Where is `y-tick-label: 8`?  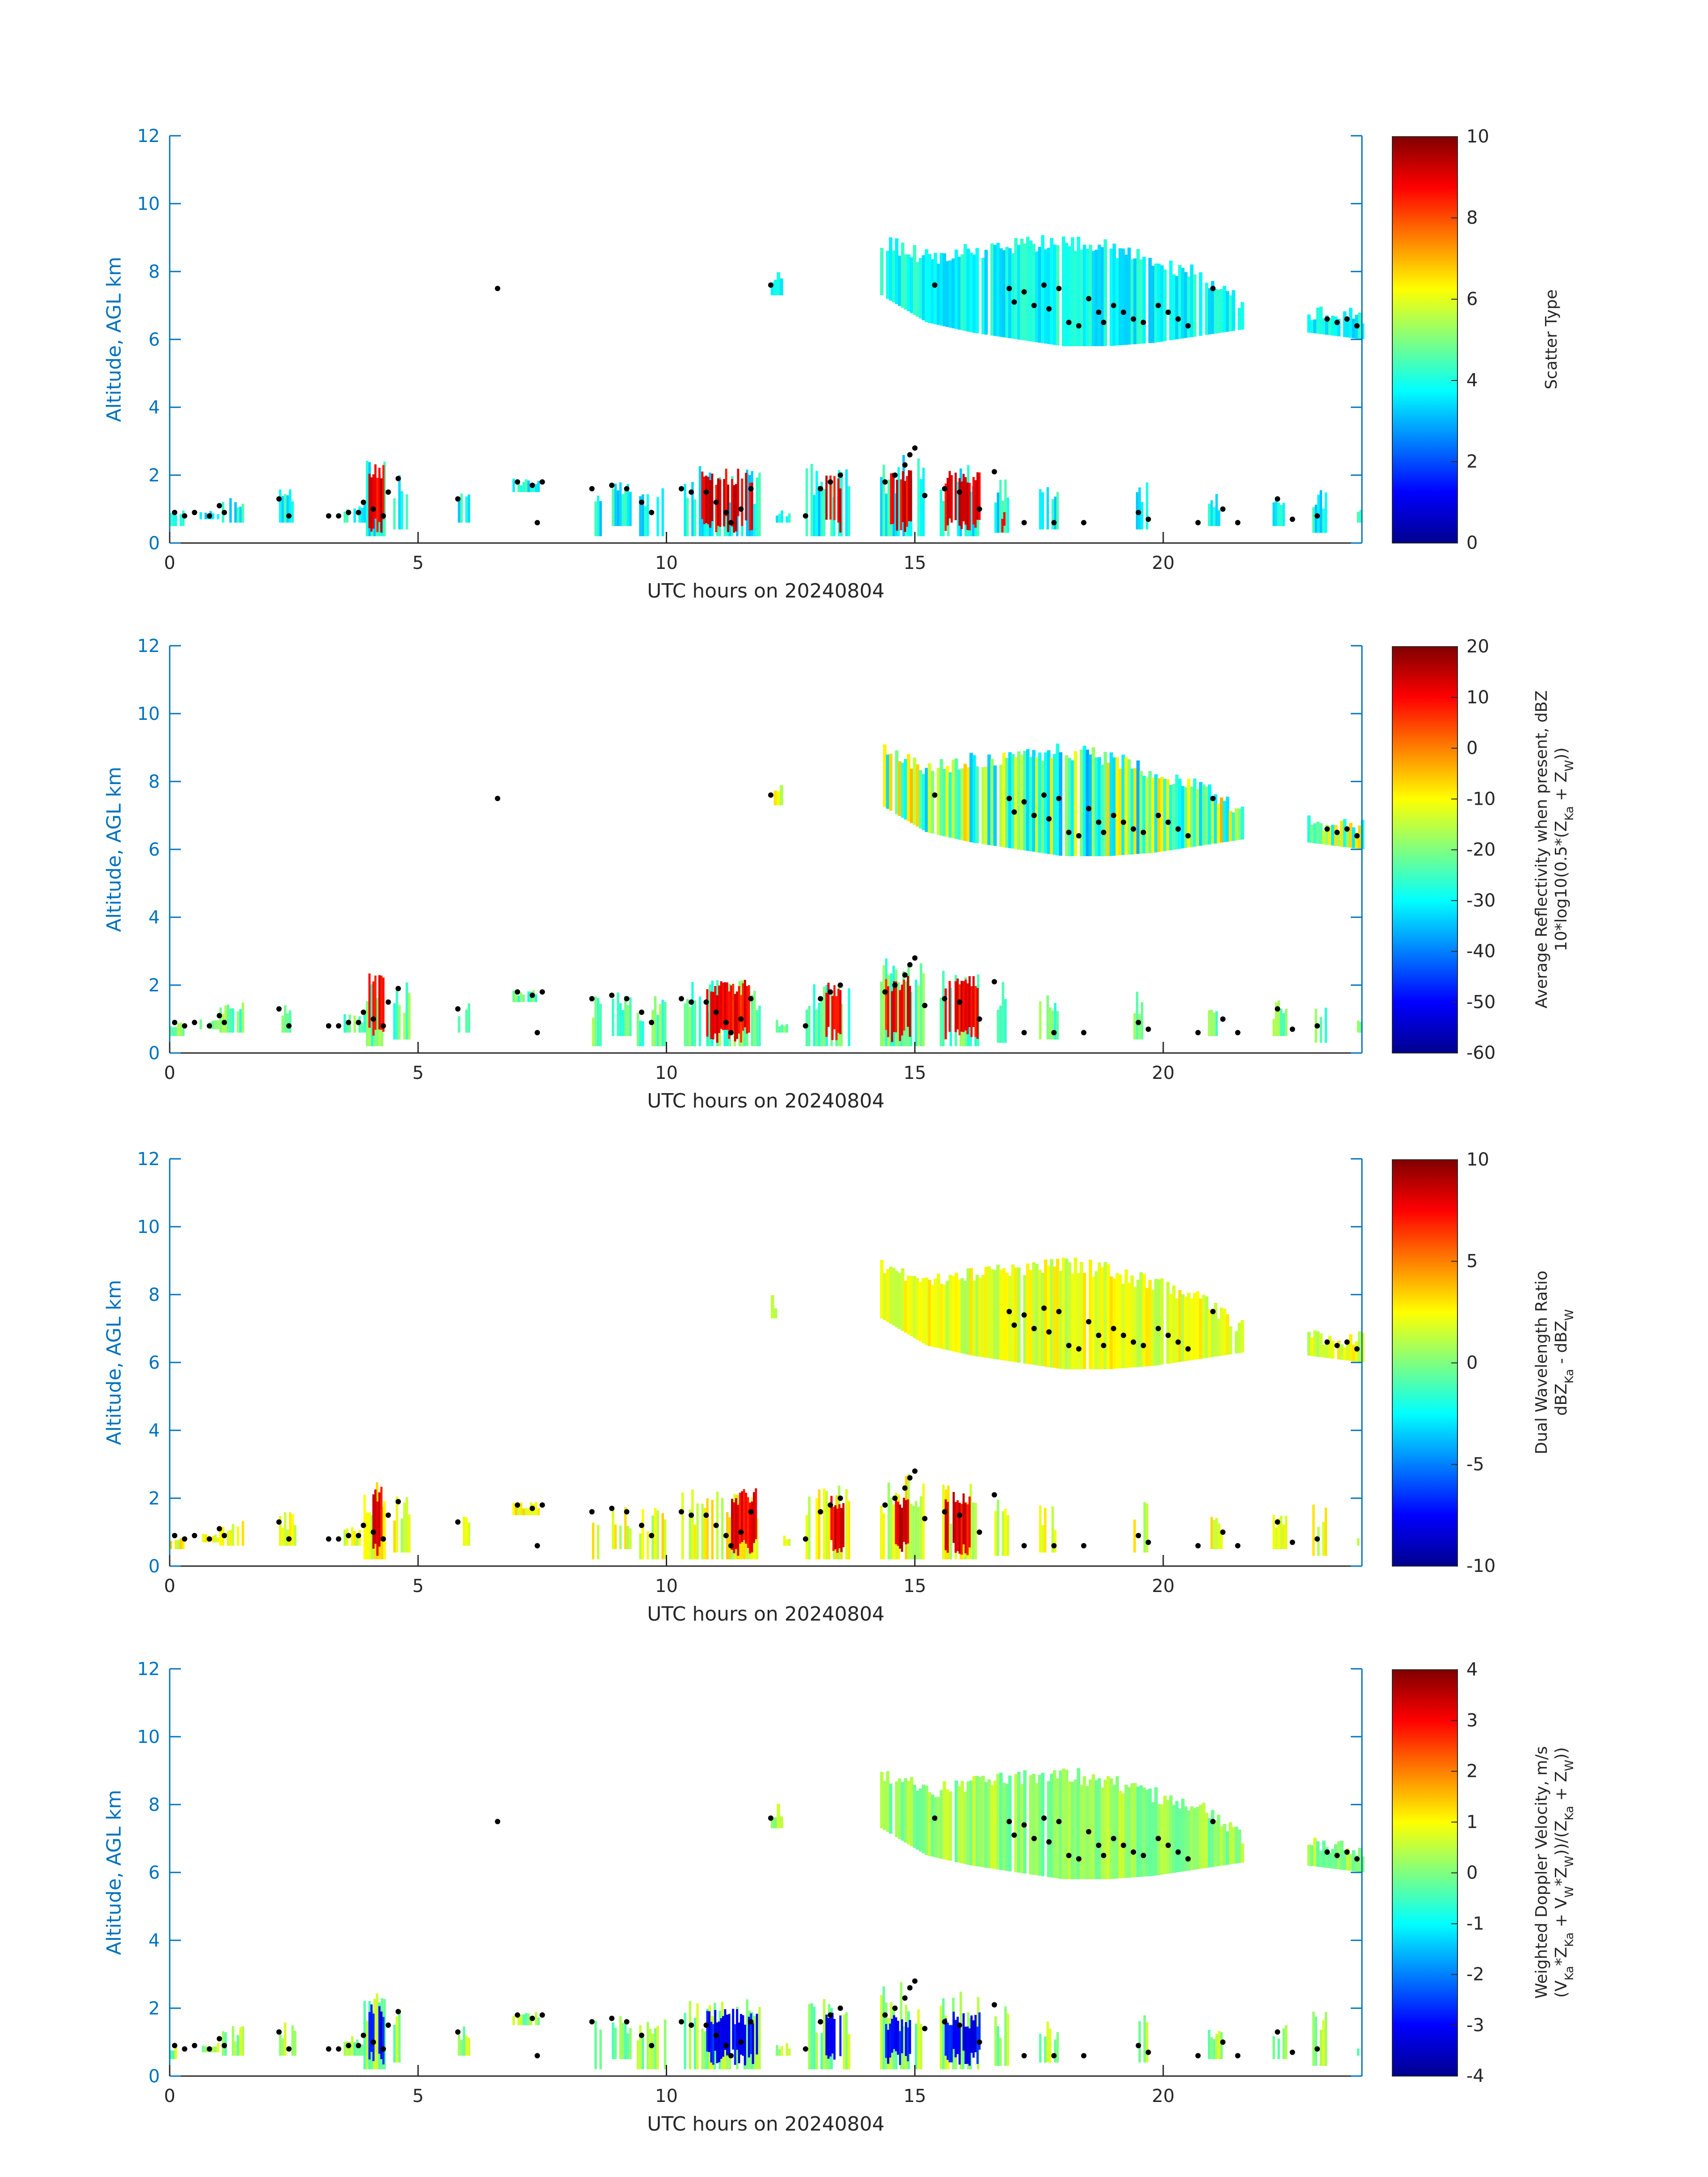
y-tick-label: 8 is located at coordinates (154, 1295).